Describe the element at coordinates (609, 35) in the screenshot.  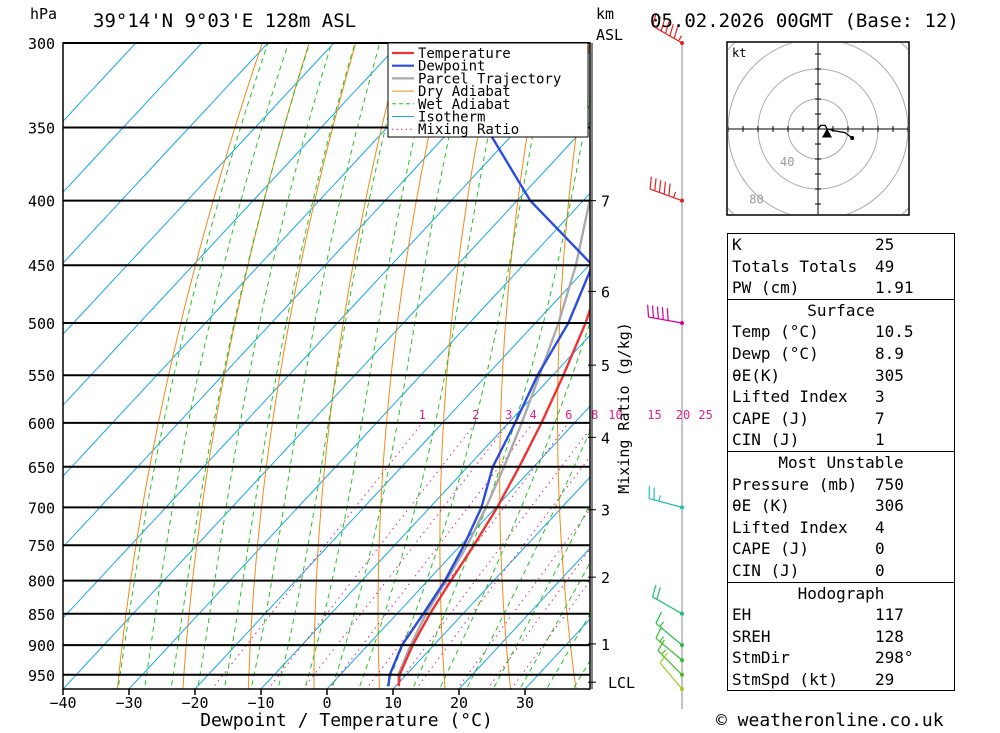
I see `height-unit-label-asl: ASL` at that location.